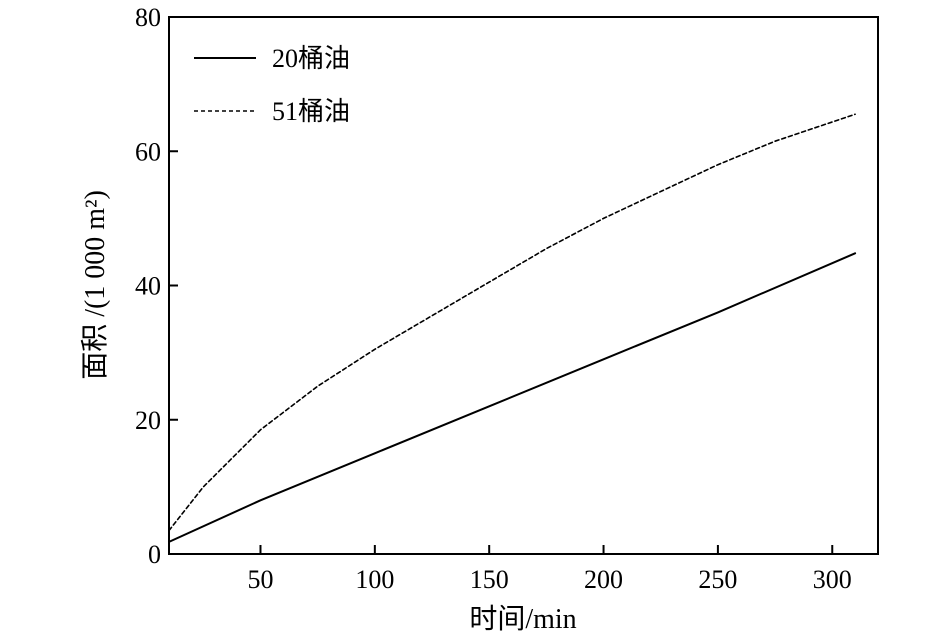 The image size is (945, 644). I want to click on y-tick-label: 40, so click(148, 286).